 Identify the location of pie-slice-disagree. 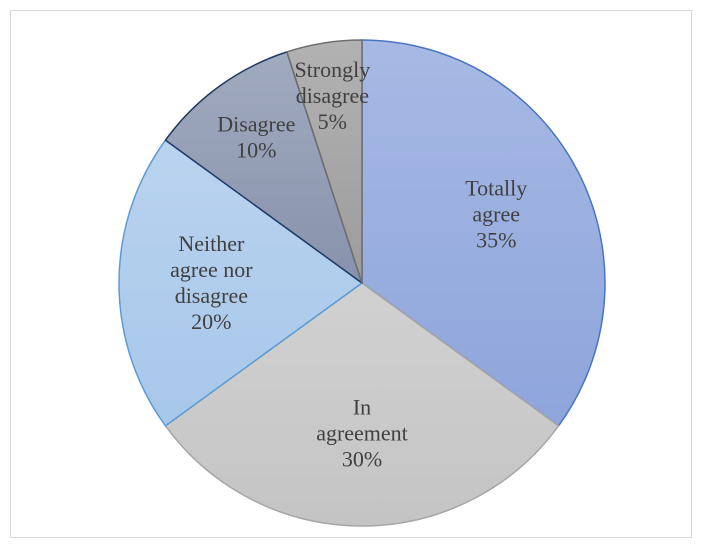
(263, 167).